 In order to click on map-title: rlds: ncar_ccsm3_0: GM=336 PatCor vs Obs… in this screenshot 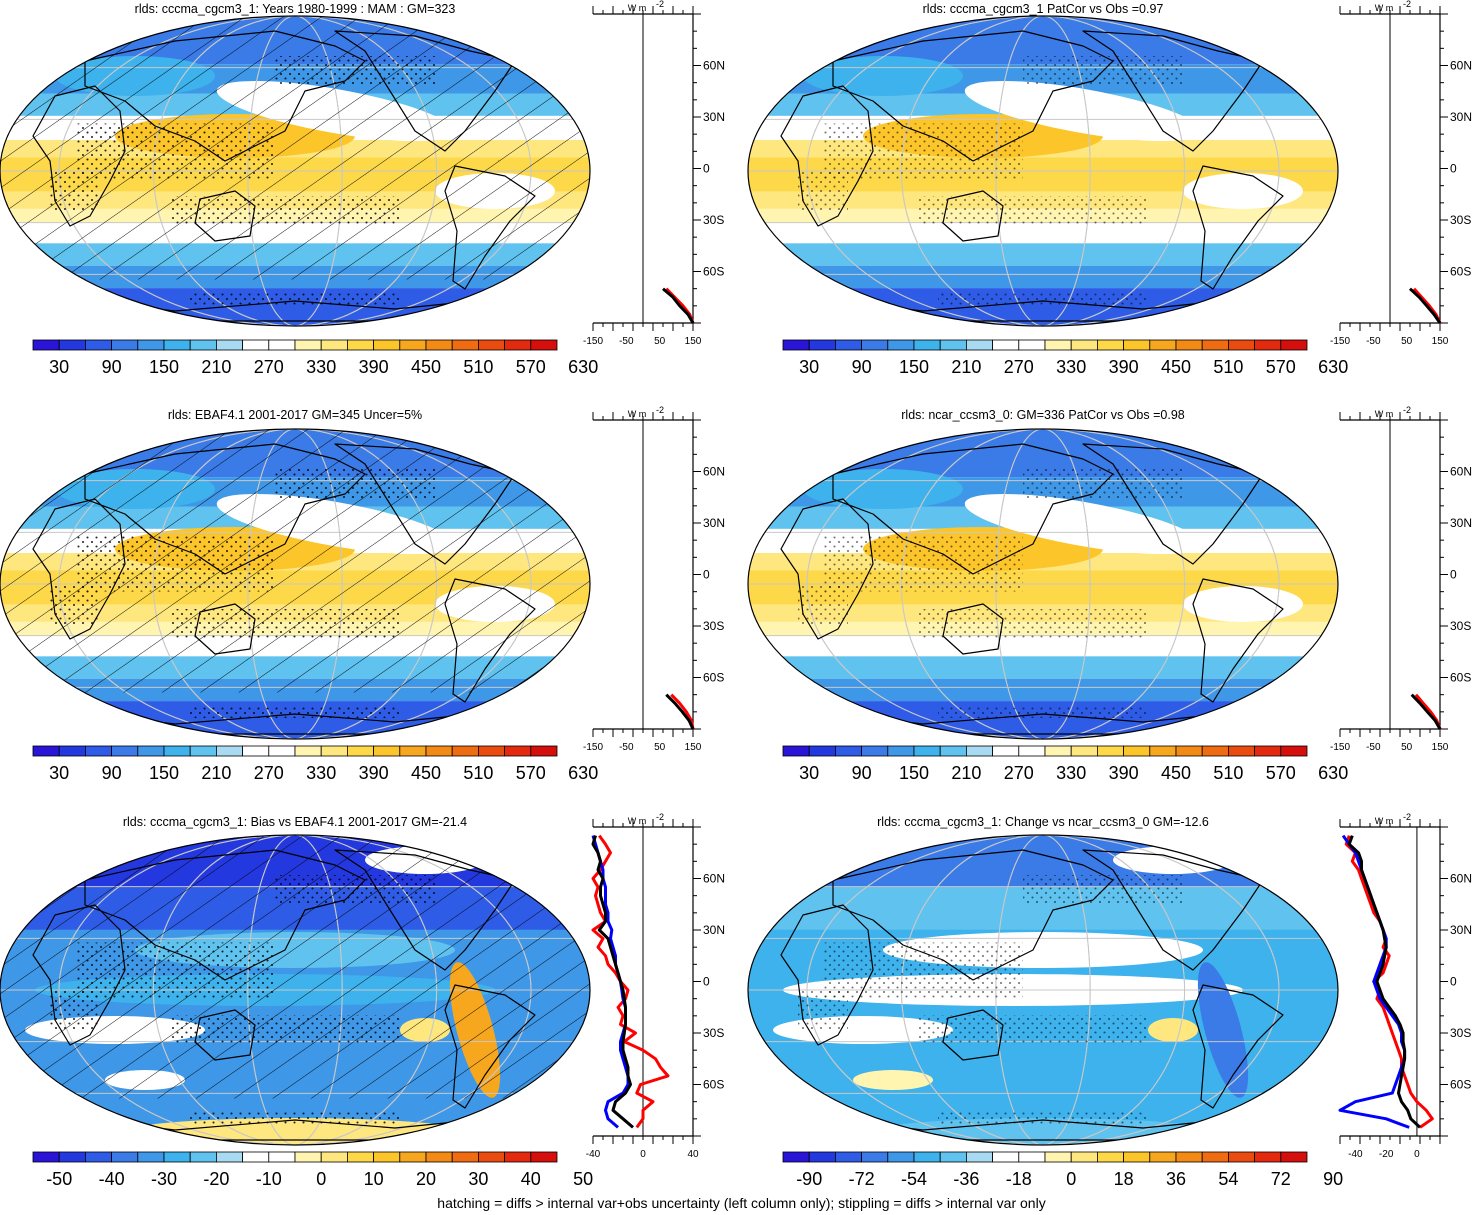, I will do `click(1043, 415)`.